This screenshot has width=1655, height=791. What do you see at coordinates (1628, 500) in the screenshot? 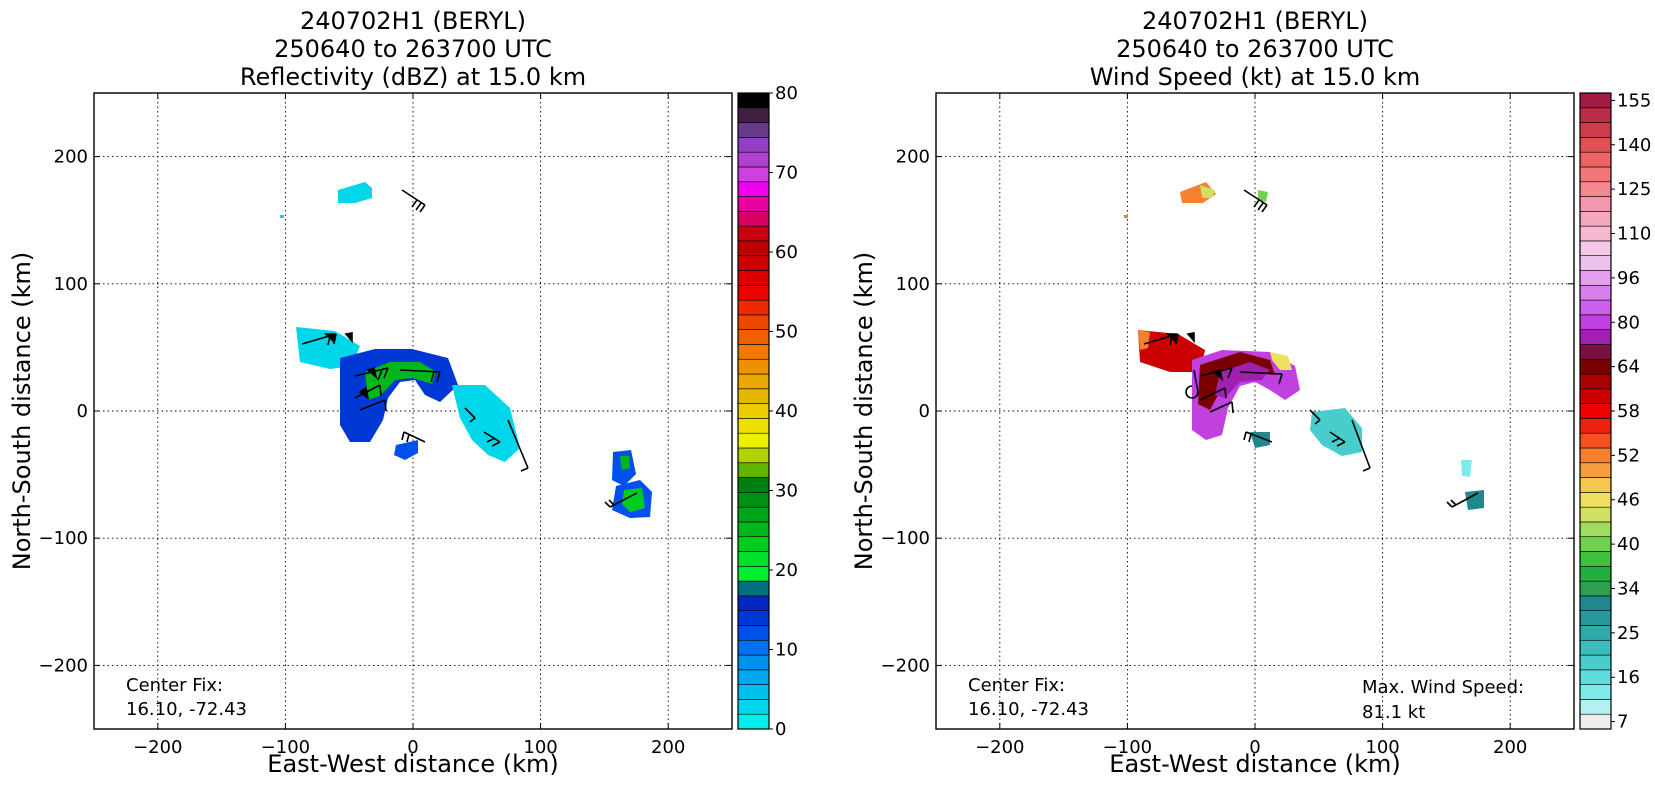
I see `colorbar-tick-label: 46` at bounding box center [1628, 500].